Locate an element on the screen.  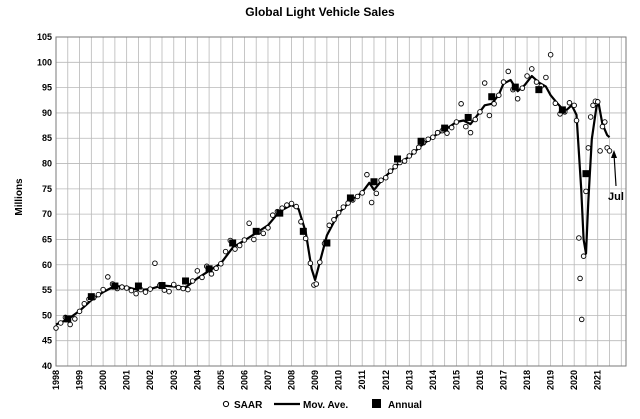
legend: SAAR Mov. Ave. Annual is located at coordinates (322, 405).